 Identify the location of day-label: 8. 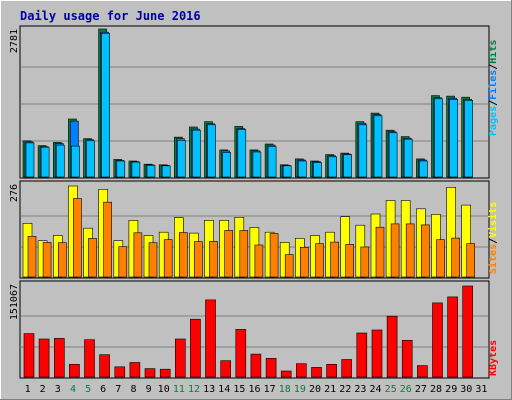
(133, 389).